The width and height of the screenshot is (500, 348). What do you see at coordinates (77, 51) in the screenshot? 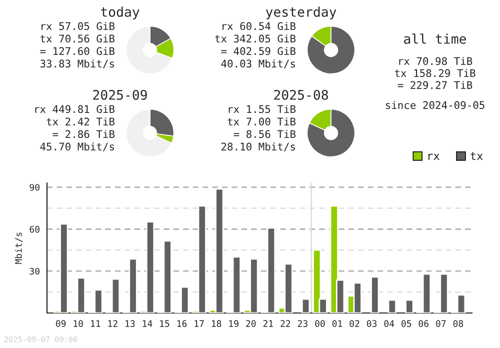
I see `text: = 127.60 GiB` at bounding box center [77, 51].